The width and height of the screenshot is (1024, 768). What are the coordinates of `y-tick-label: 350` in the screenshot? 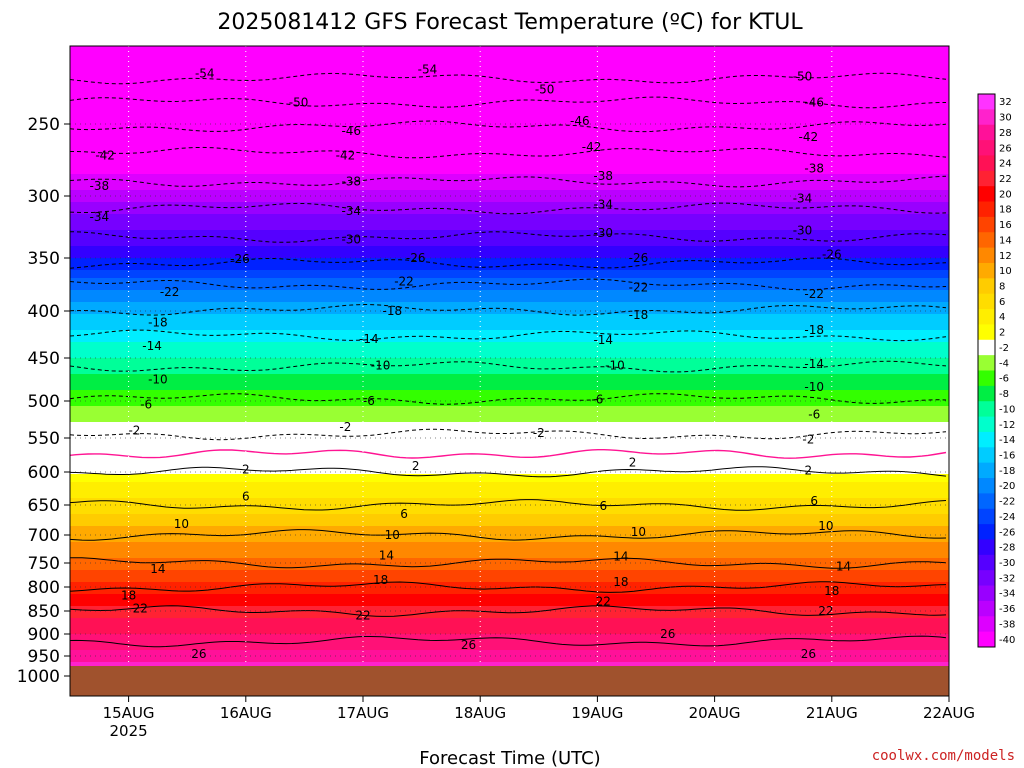 It's located at (44, 259).